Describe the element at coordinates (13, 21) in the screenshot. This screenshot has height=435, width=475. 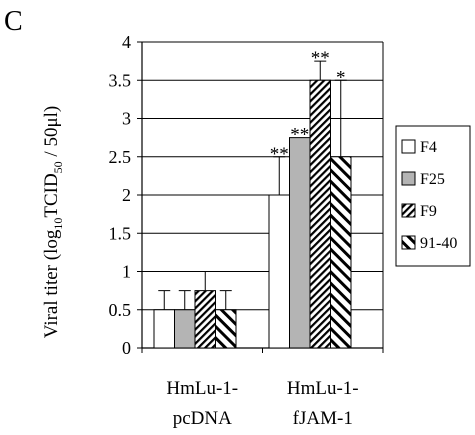
I see `panel-label: C` at that location.